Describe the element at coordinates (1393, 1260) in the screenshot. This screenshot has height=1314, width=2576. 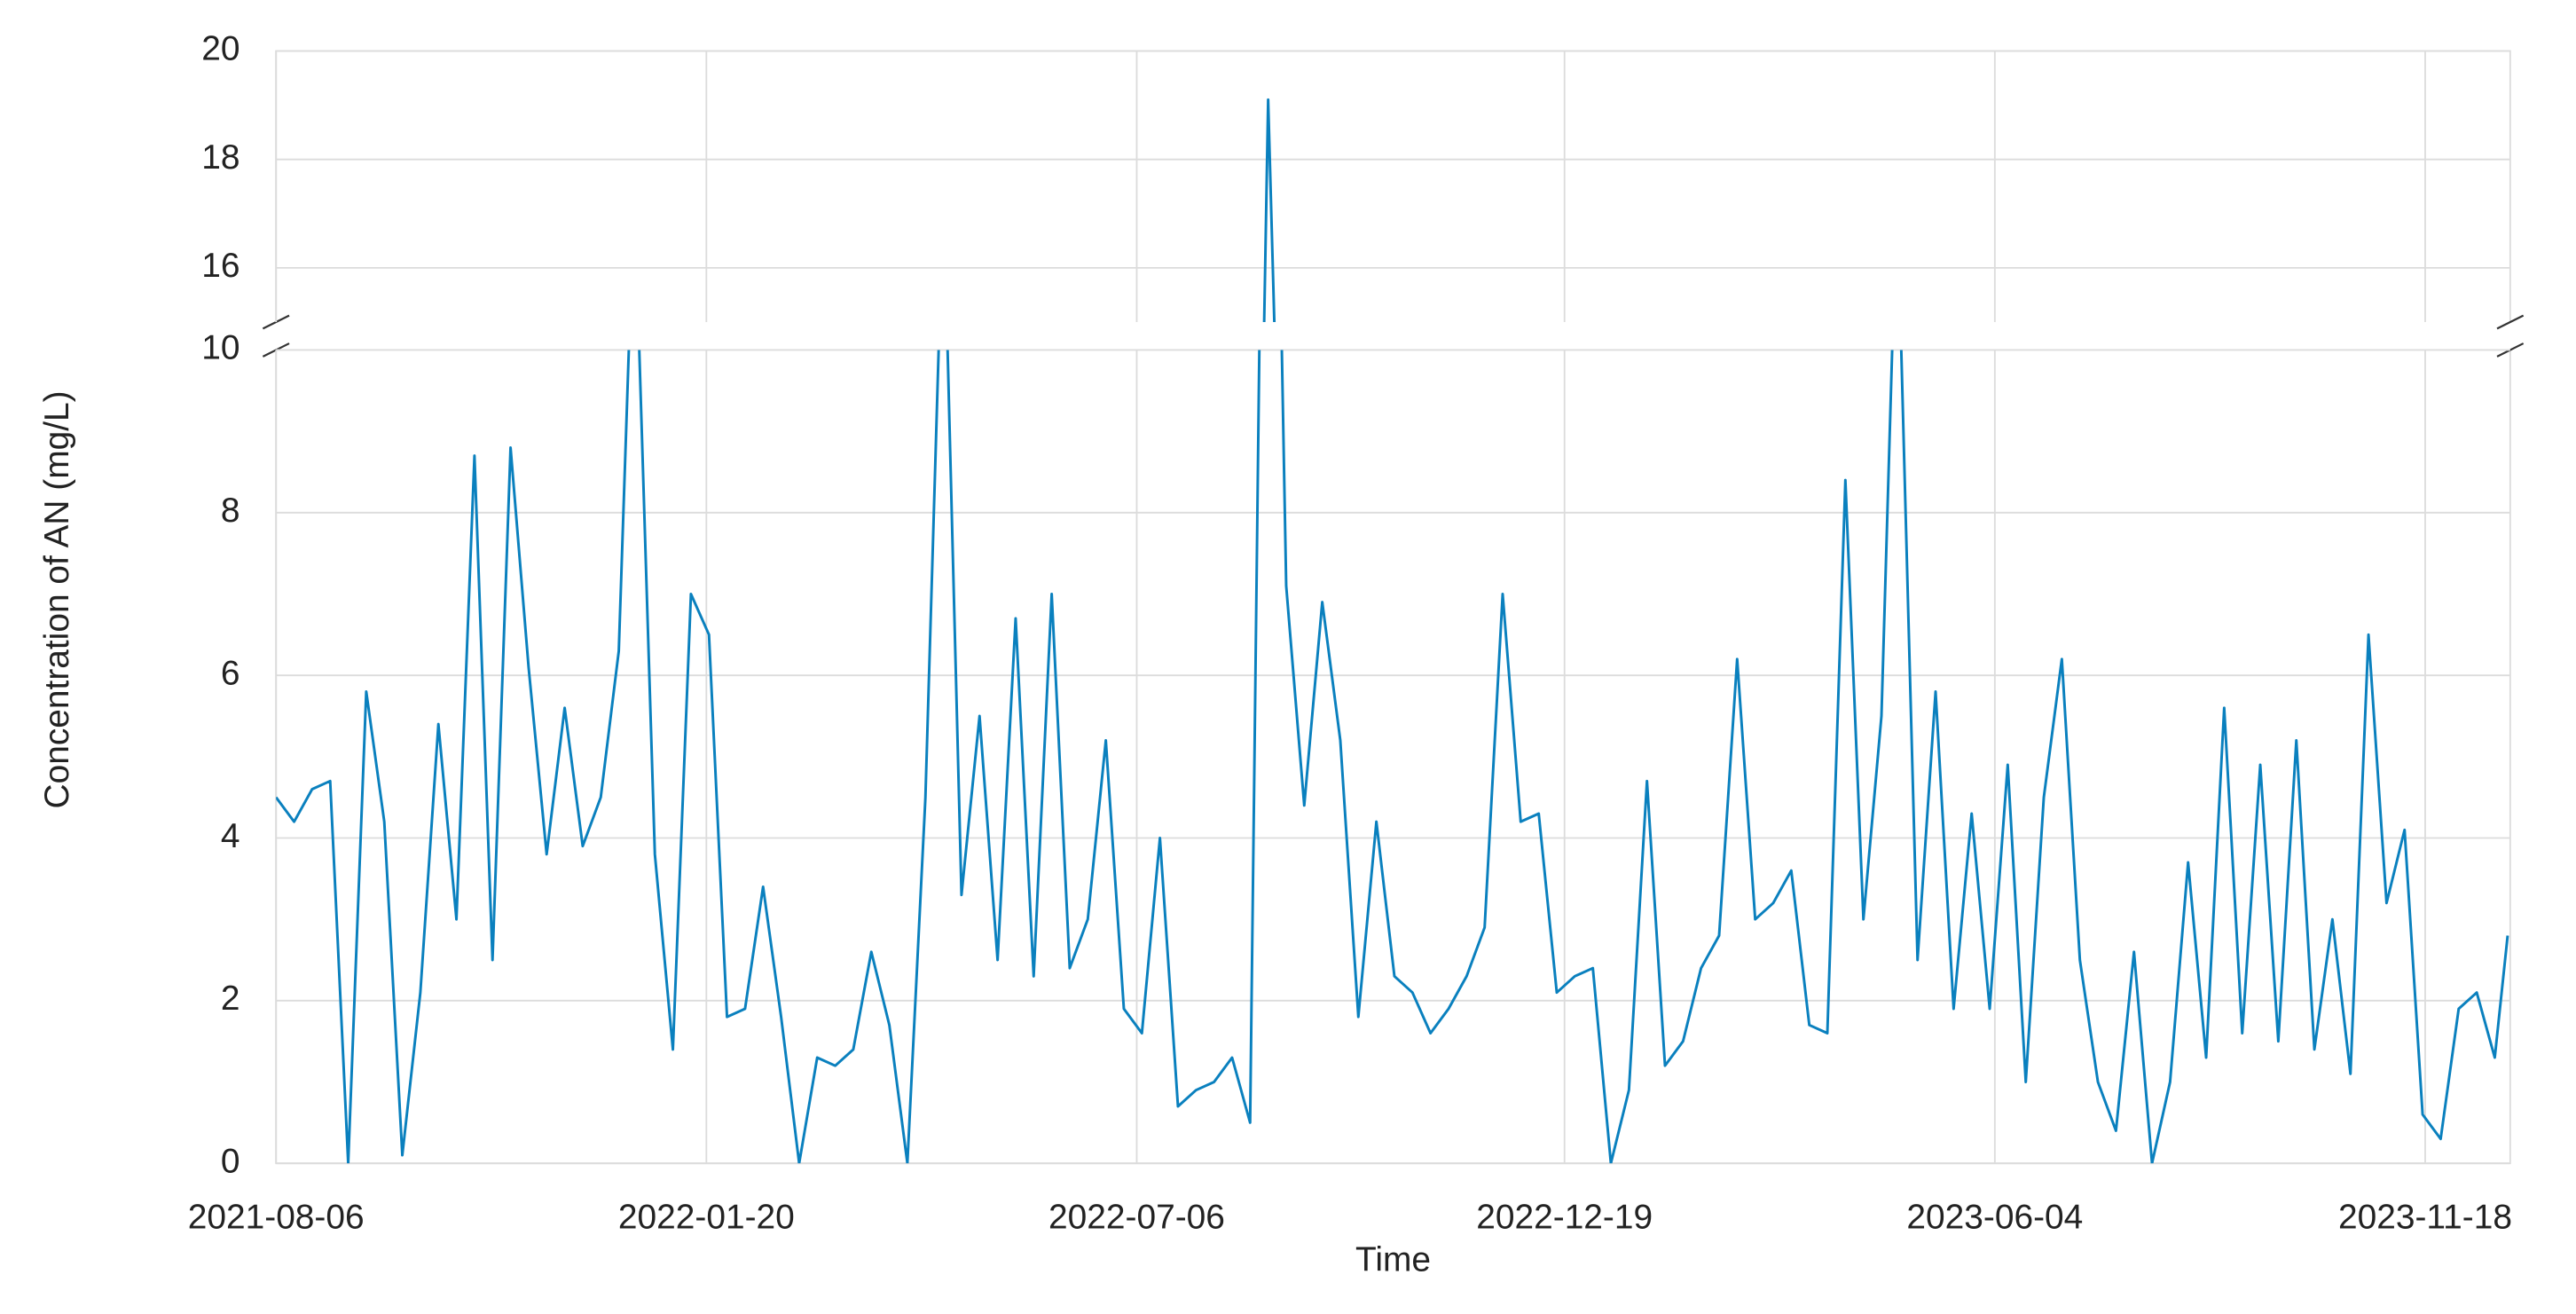
I see `x-axis-label: Time` at that location.